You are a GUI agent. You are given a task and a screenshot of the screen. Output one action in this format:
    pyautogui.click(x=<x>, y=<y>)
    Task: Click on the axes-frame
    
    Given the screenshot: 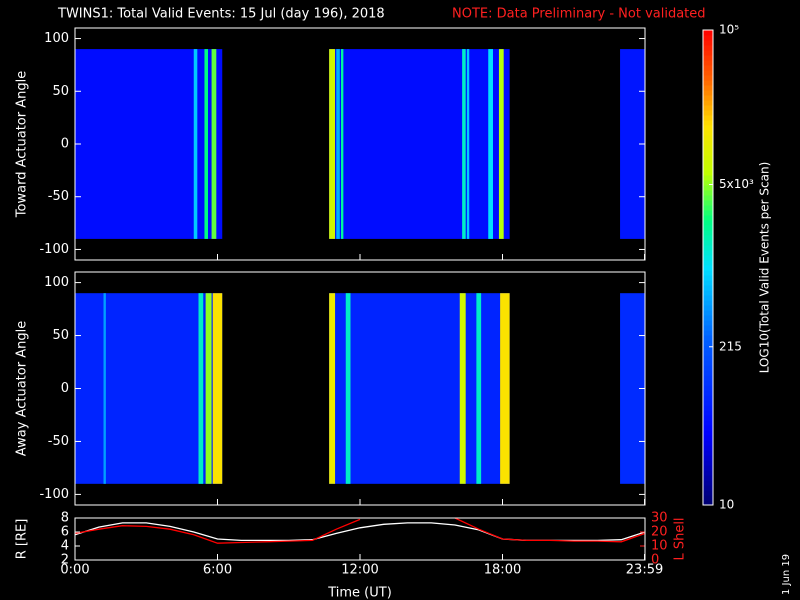 What is the action you would take?
    pyautogui.click(x=360, y=539)
    